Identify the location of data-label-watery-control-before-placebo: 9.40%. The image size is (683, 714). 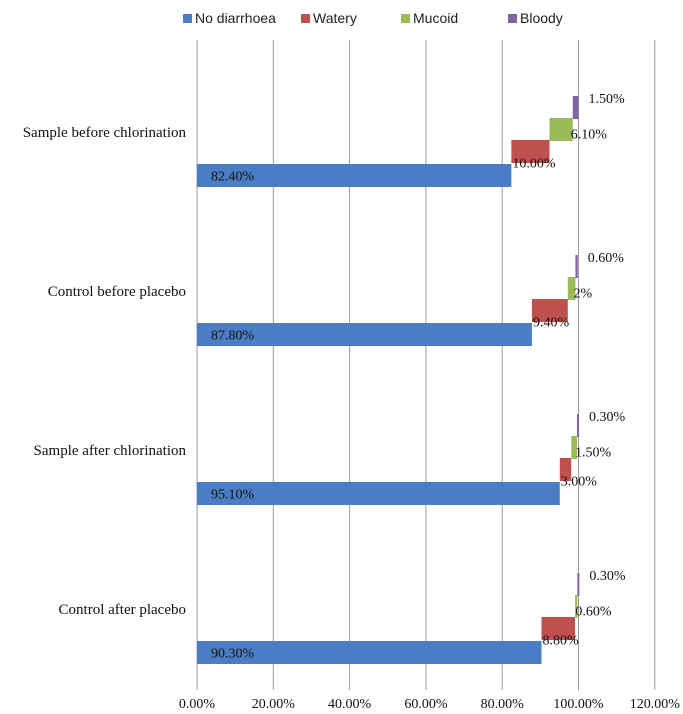
(551, 323).